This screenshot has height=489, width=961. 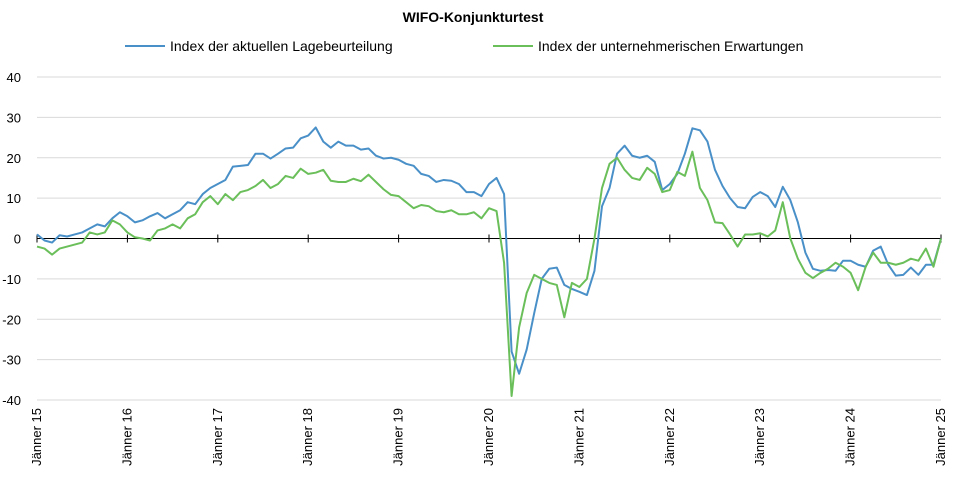 What do you see at coordinates (759, 437) in the screenshot?
I see `x-tick-label: Jänner 23` at bounding box center [759, 437].